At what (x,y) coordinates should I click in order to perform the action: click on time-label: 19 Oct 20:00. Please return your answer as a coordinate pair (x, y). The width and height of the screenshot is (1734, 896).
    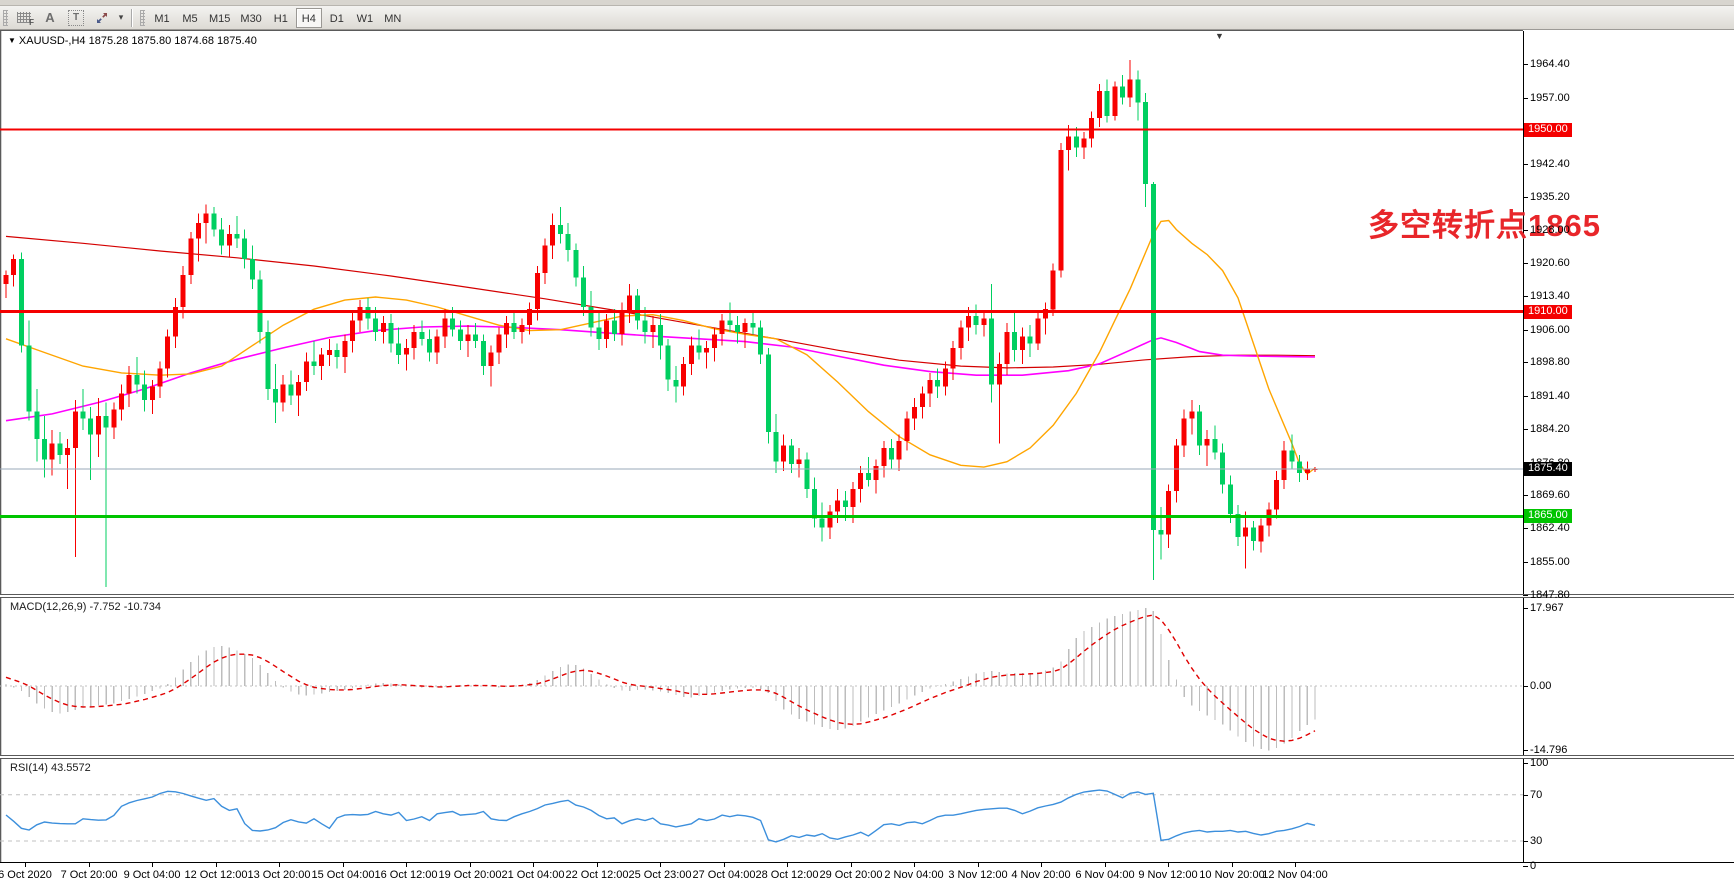
    Looking at the image, I should click on (470, 875).